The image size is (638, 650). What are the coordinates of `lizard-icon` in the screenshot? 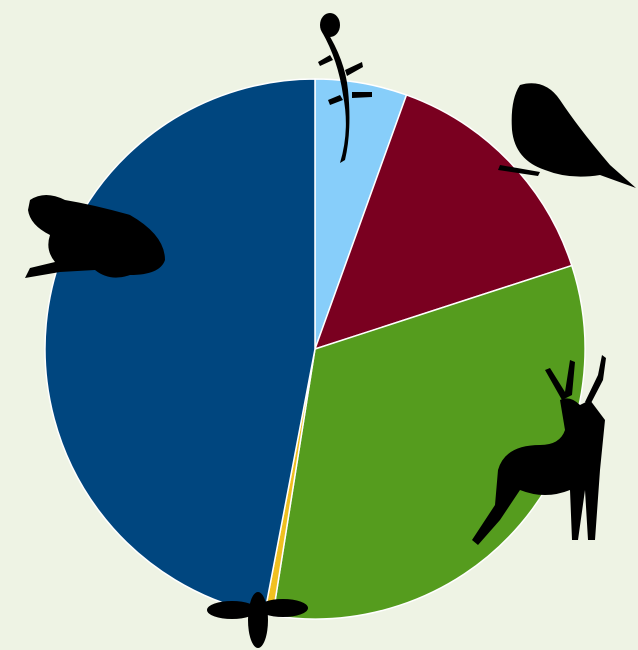 It's located at (345, 88).